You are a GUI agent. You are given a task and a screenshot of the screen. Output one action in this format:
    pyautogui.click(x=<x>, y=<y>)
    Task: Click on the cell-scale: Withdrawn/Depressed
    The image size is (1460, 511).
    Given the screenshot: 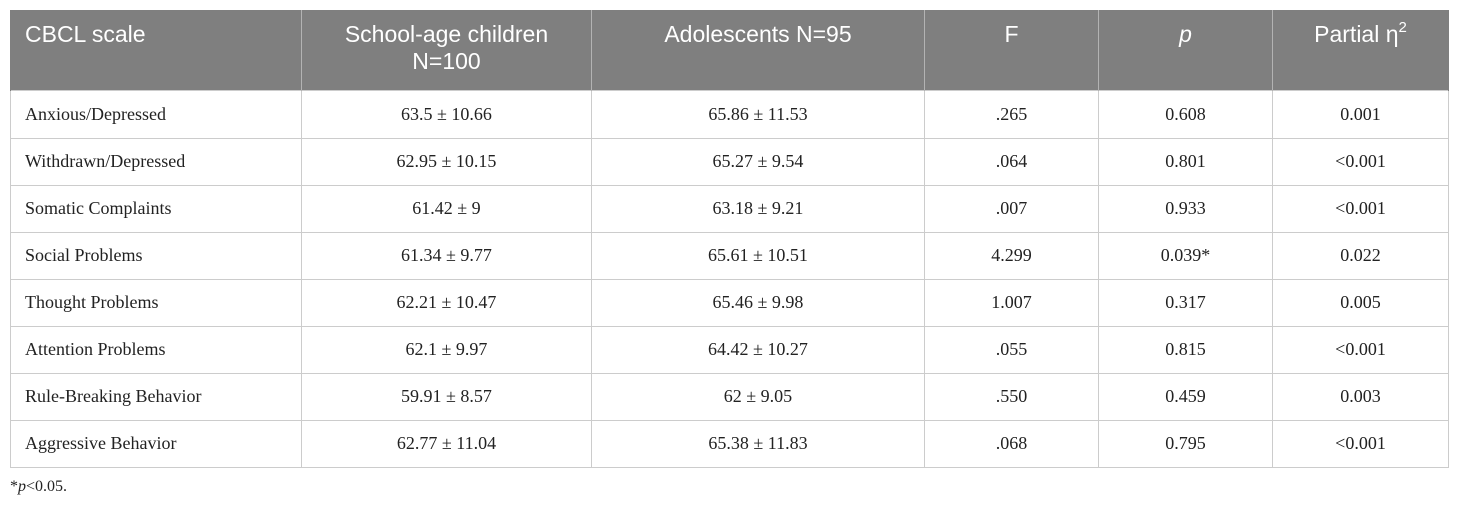 What is the action you would take?
    pyautogui.click(x=156, y=161)
    